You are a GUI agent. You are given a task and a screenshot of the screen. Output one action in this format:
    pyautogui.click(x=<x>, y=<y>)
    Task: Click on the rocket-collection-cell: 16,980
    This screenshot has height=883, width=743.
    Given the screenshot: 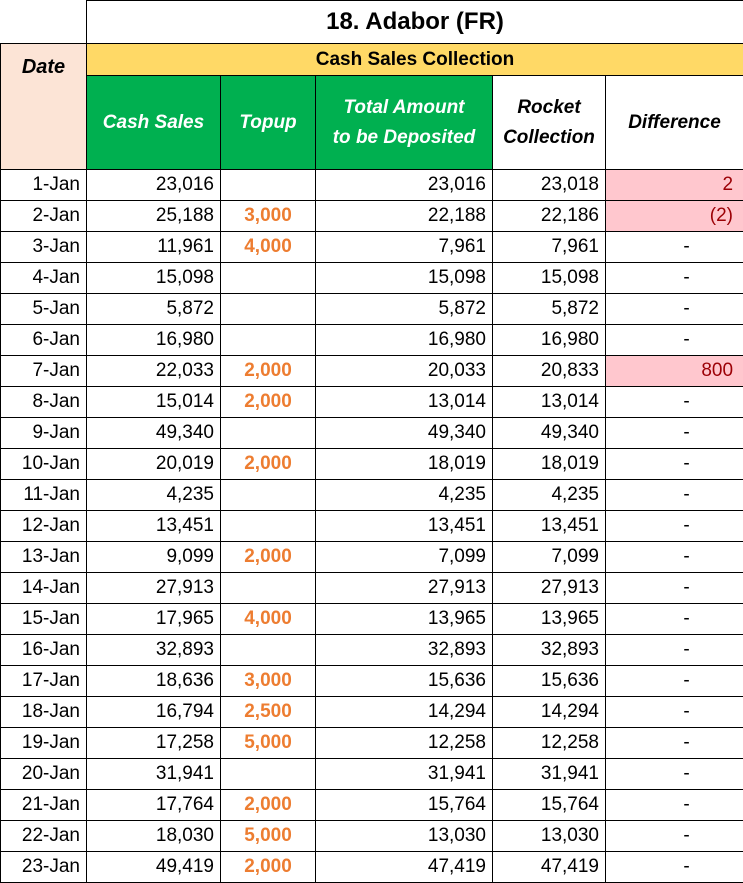 What is the action you would take?
    pyautogui.click(x=549, y=340)
    